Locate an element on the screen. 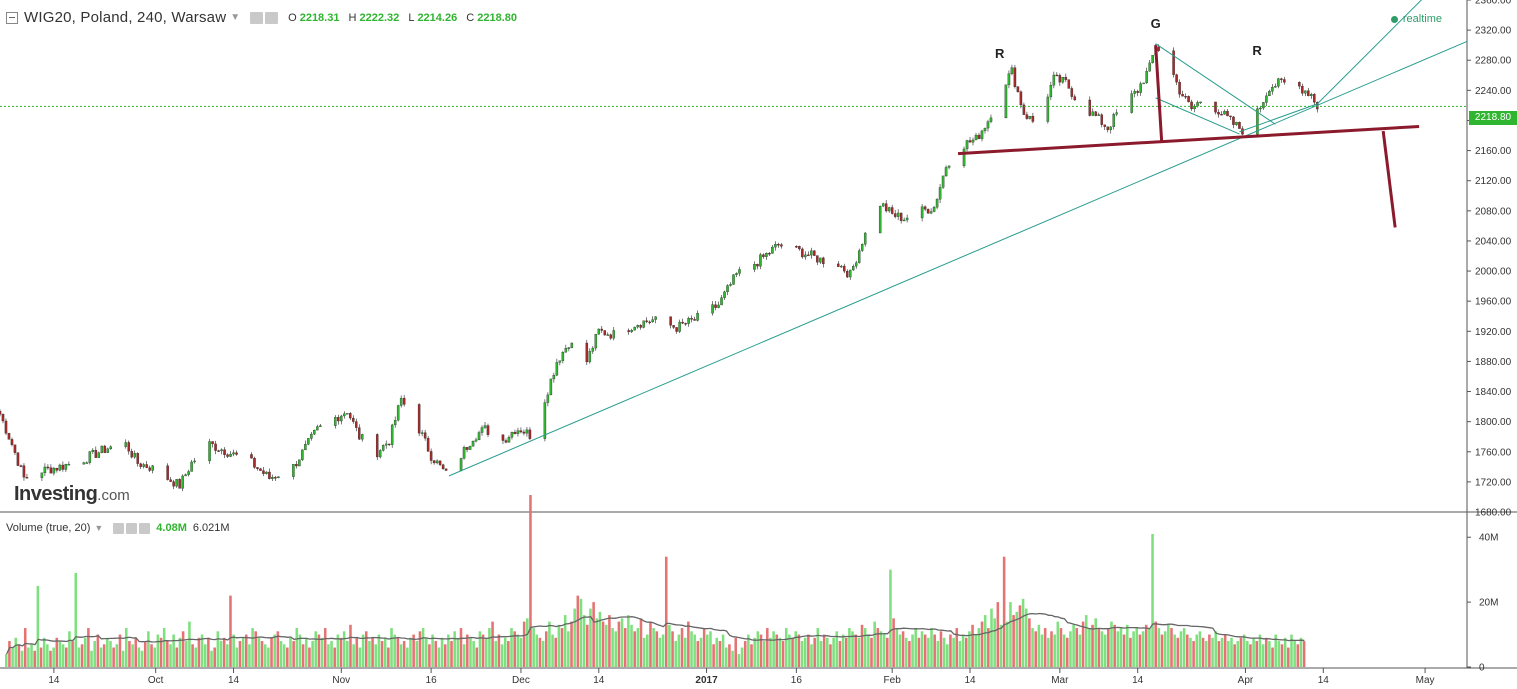  settings-icon is located at coordinates (272, 17).